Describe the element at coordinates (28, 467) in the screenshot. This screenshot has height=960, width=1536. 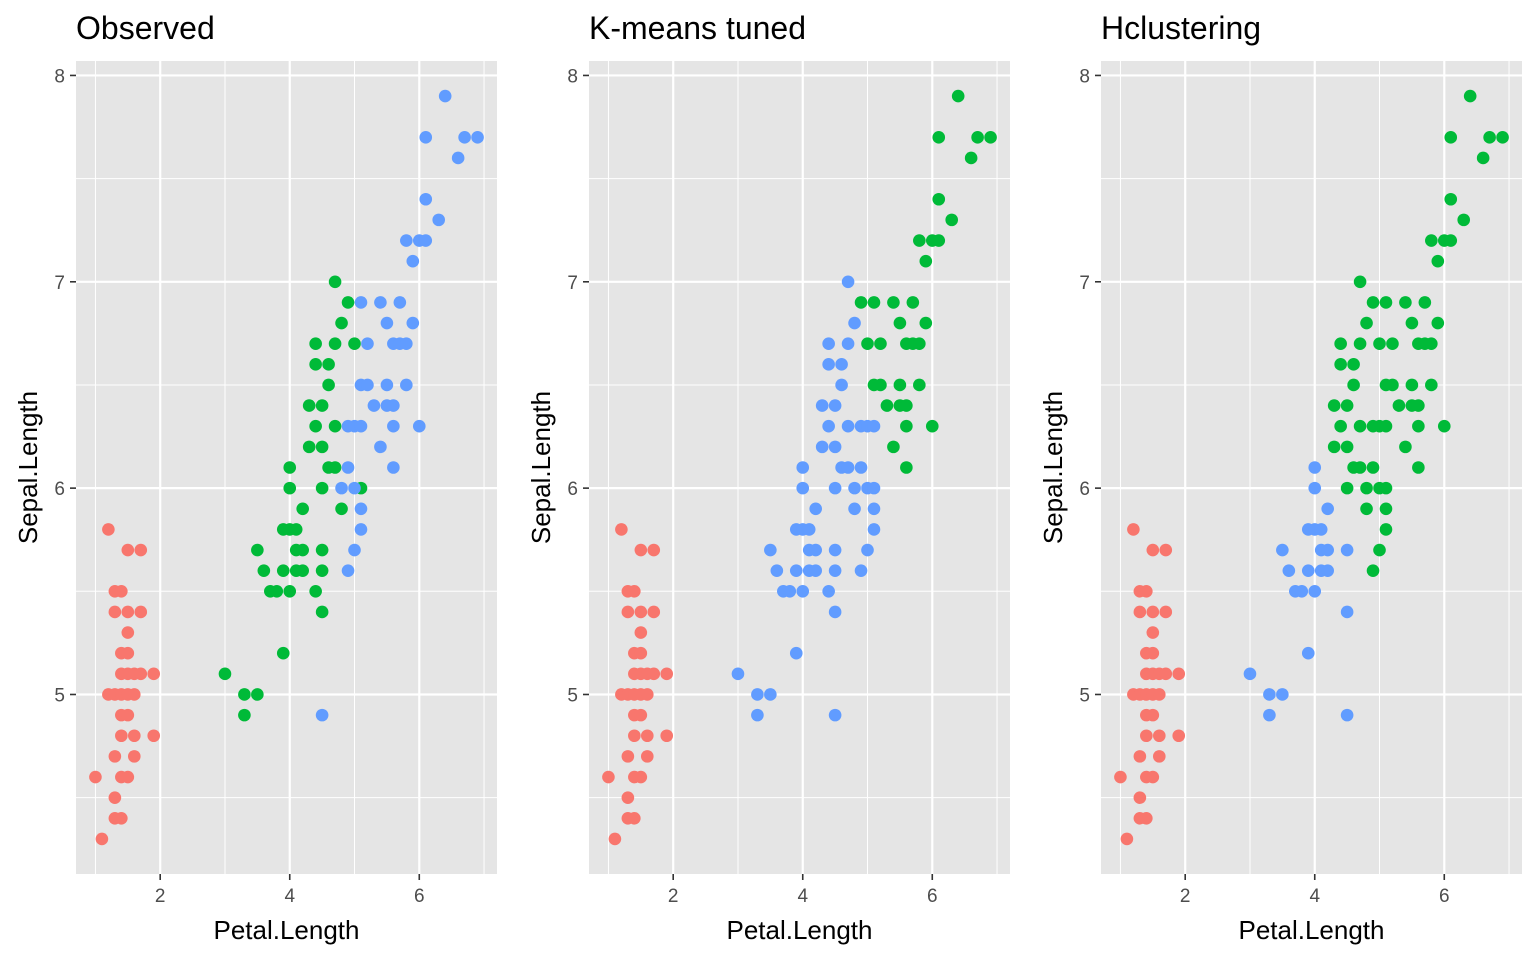
I see `y-axis-title: Sepal.Length` at that location.